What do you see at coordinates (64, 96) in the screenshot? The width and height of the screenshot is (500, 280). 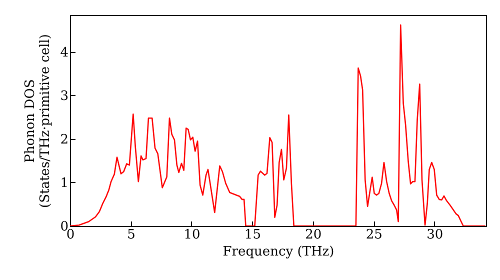 I see `y-tick-label: 3` at bounding box center [64, 96].